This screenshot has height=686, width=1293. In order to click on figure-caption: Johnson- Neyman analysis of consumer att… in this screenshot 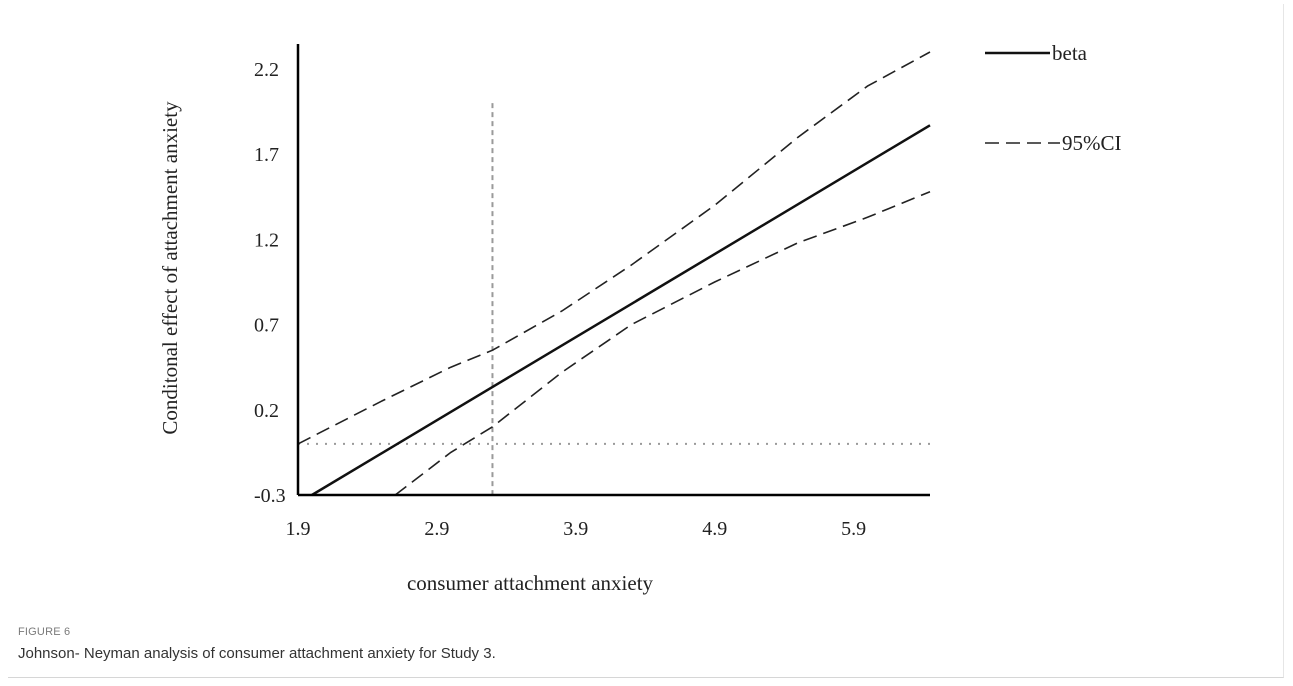, I will do `click(257, 653)`.